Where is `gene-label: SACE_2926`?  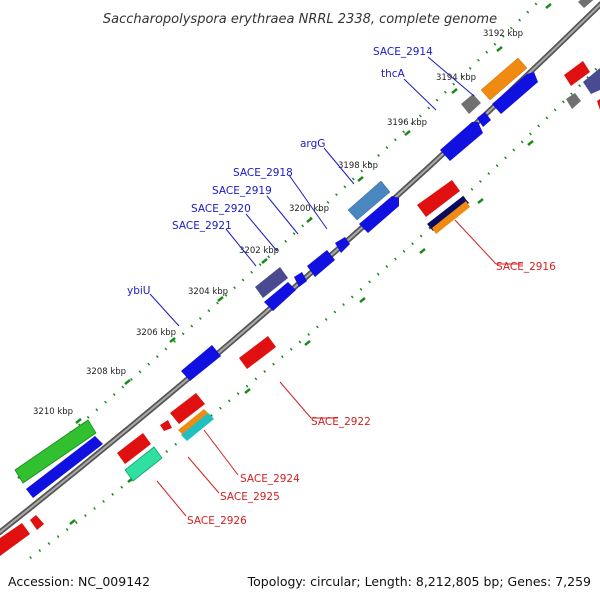 gene-label: SACE_2926 is located at coordinates (217, 521).